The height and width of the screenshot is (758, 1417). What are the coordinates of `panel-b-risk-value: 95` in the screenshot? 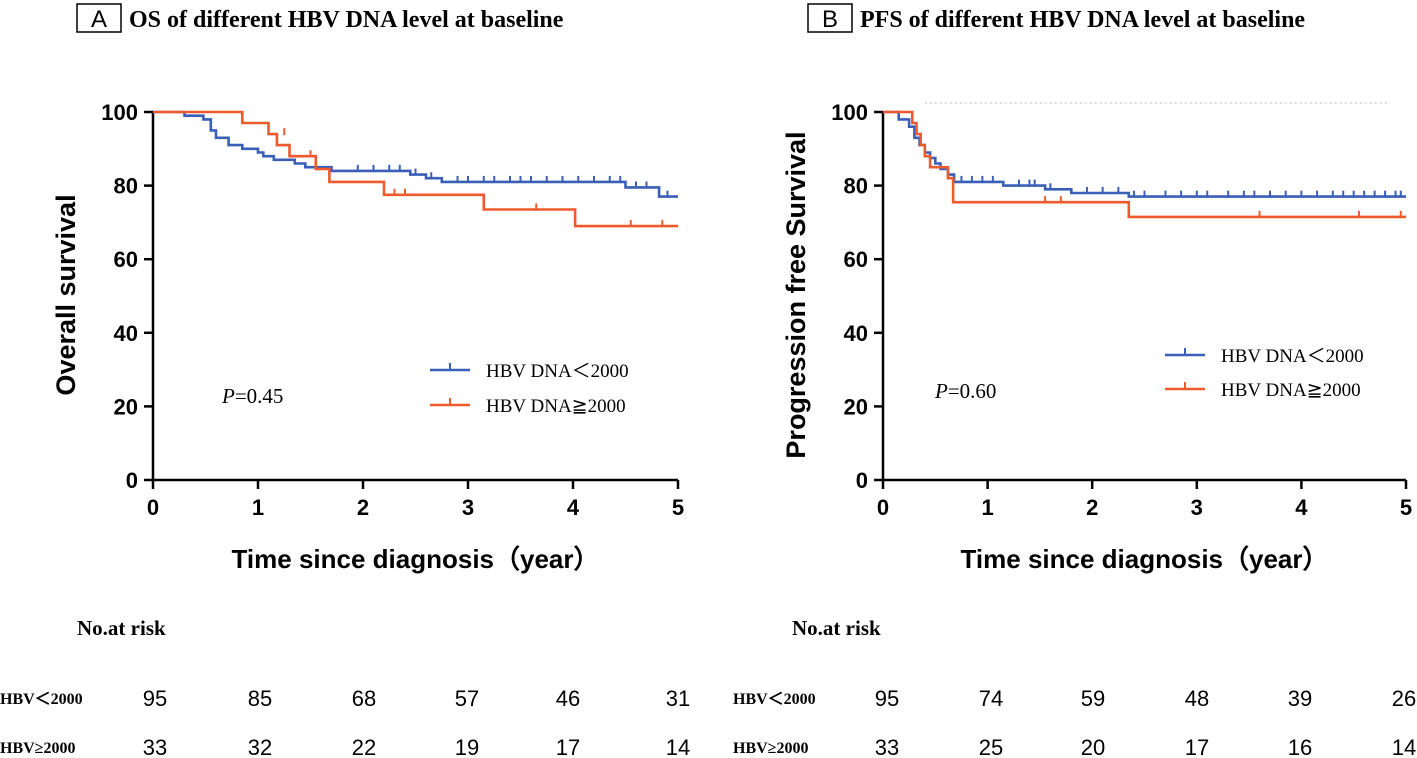 It's located at (887, 698).